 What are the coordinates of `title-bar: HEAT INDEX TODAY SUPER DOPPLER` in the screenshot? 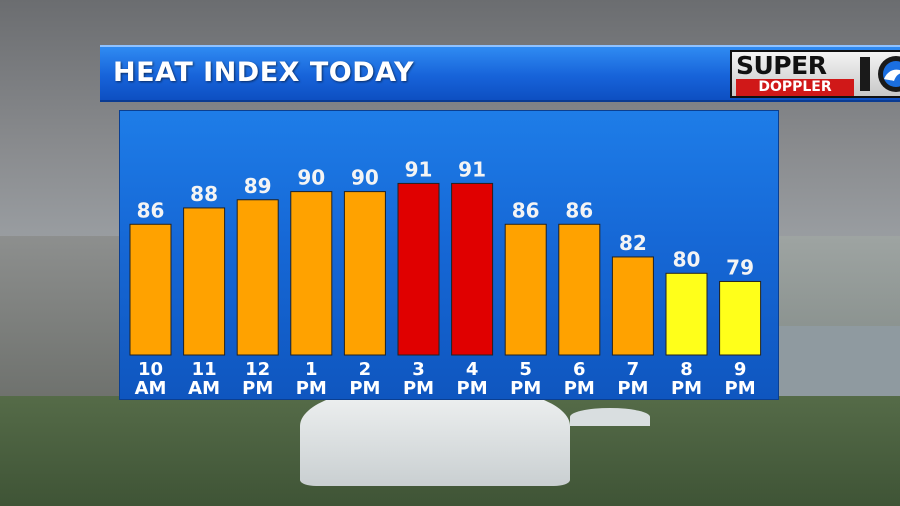 It's located at (500, 73).